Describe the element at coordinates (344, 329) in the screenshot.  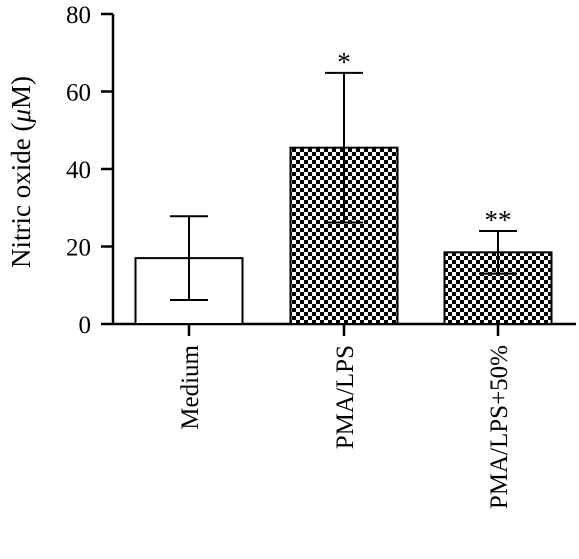
I see `x-axis` at that location.